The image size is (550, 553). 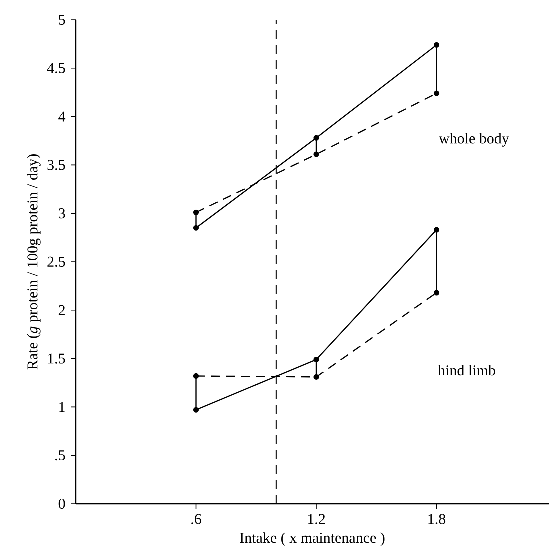 What do you see at coordinates (467, 370) in the screenshot?
I see `annotation: hind limb` at bounding box center [467, 370].